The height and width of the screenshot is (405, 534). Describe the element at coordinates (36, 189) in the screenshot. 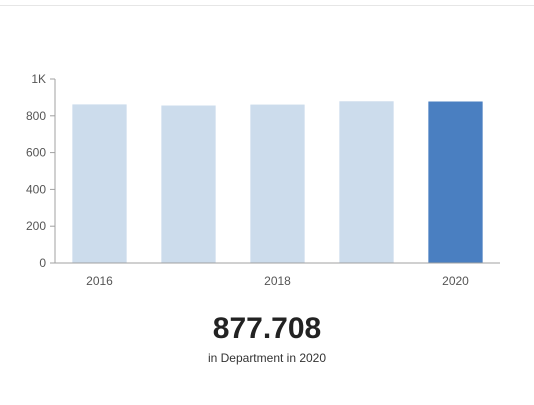

I see `y-tick-label: 400` at that location.